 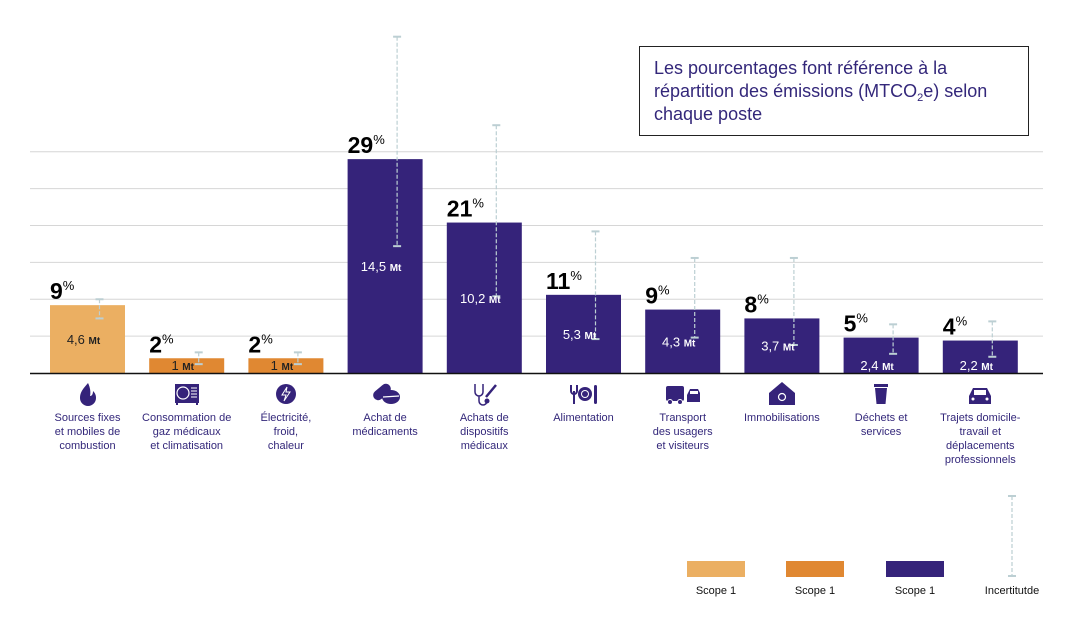 I want to click on percent-label: 29%, so click(x=367, y=145).